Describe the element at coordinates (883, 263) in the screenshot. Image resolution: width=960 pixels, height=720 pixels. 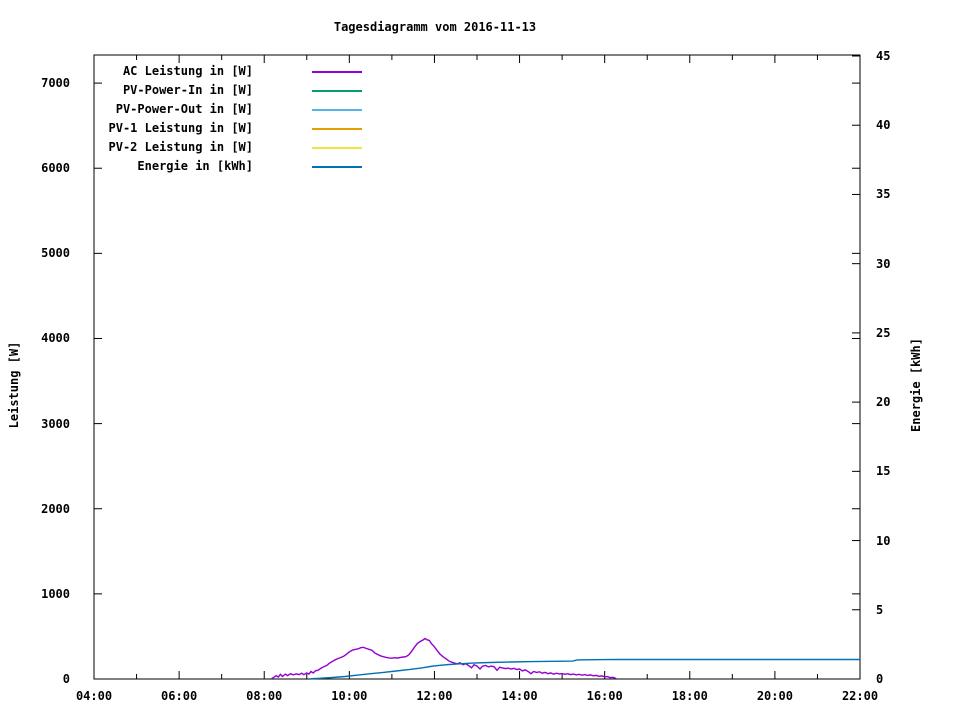
I see `y2-tick-label: 30` at that location.